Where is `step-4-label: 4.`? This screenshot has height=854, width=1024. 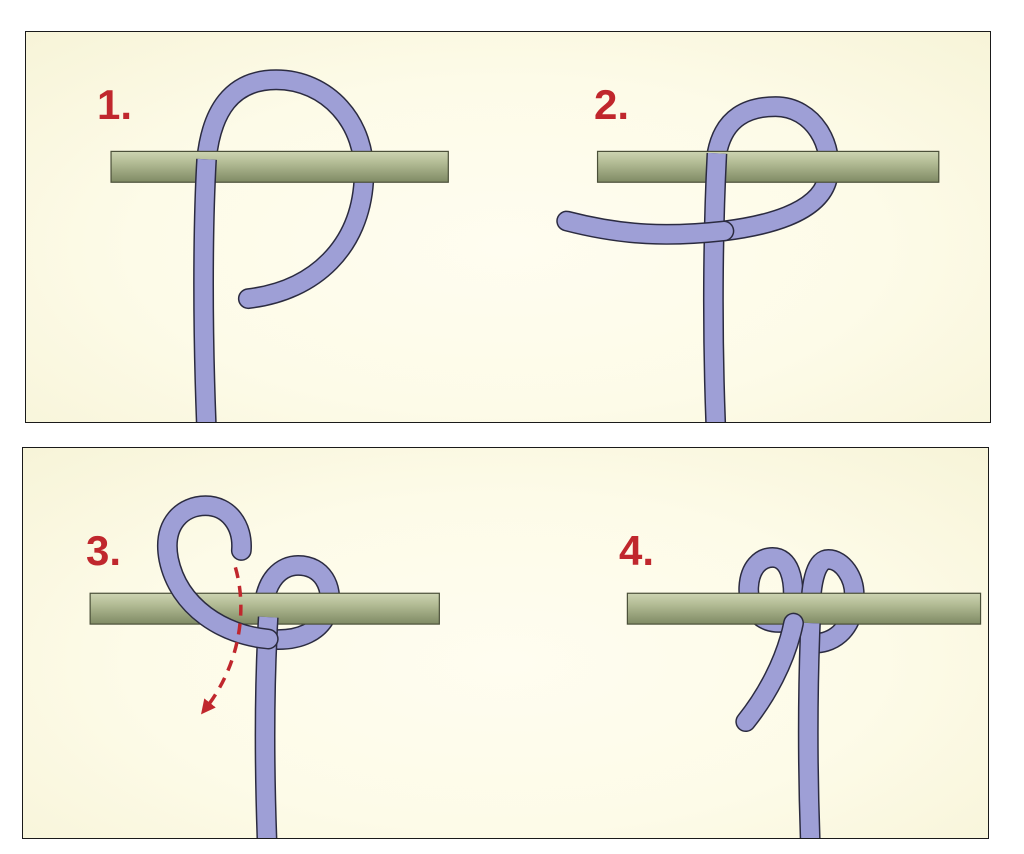
step-4-label: 4. is located at coordinates (637, 550).